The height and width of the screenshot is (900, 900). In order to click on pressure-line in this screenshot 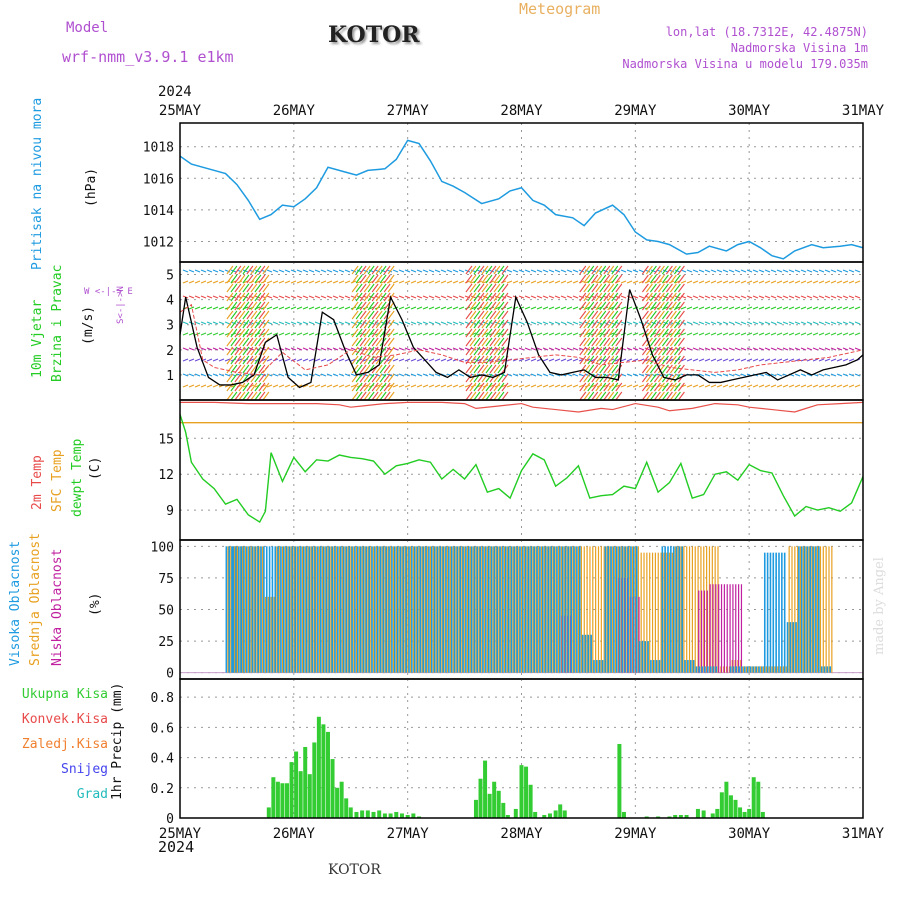, I will do `click(521, 199)`.